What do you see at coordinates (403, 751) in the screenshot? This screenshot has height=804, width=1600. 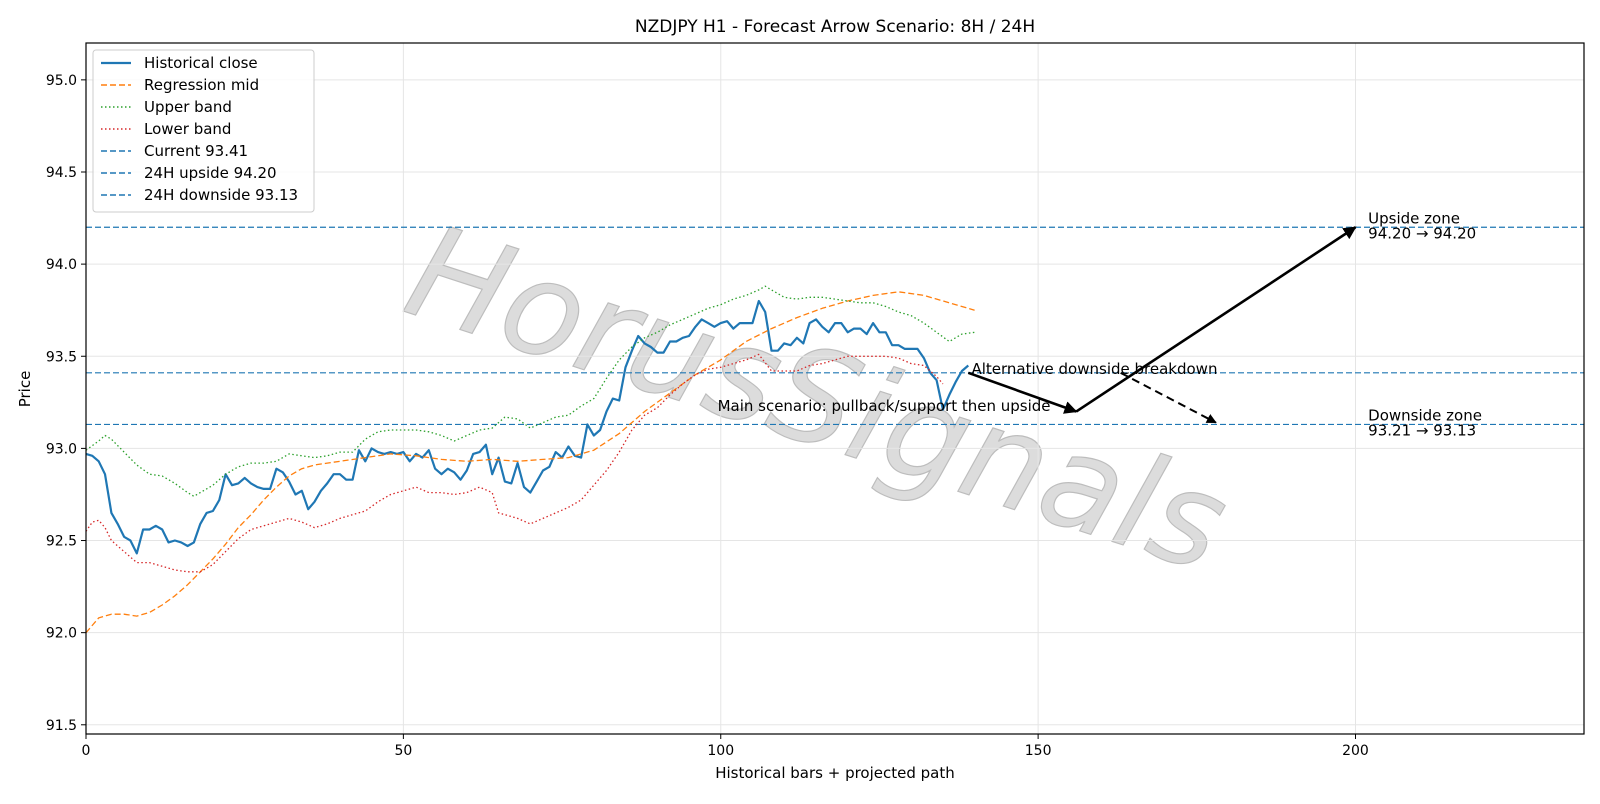 I see `x-tick-label: 50` at bounding box center [403, 751].